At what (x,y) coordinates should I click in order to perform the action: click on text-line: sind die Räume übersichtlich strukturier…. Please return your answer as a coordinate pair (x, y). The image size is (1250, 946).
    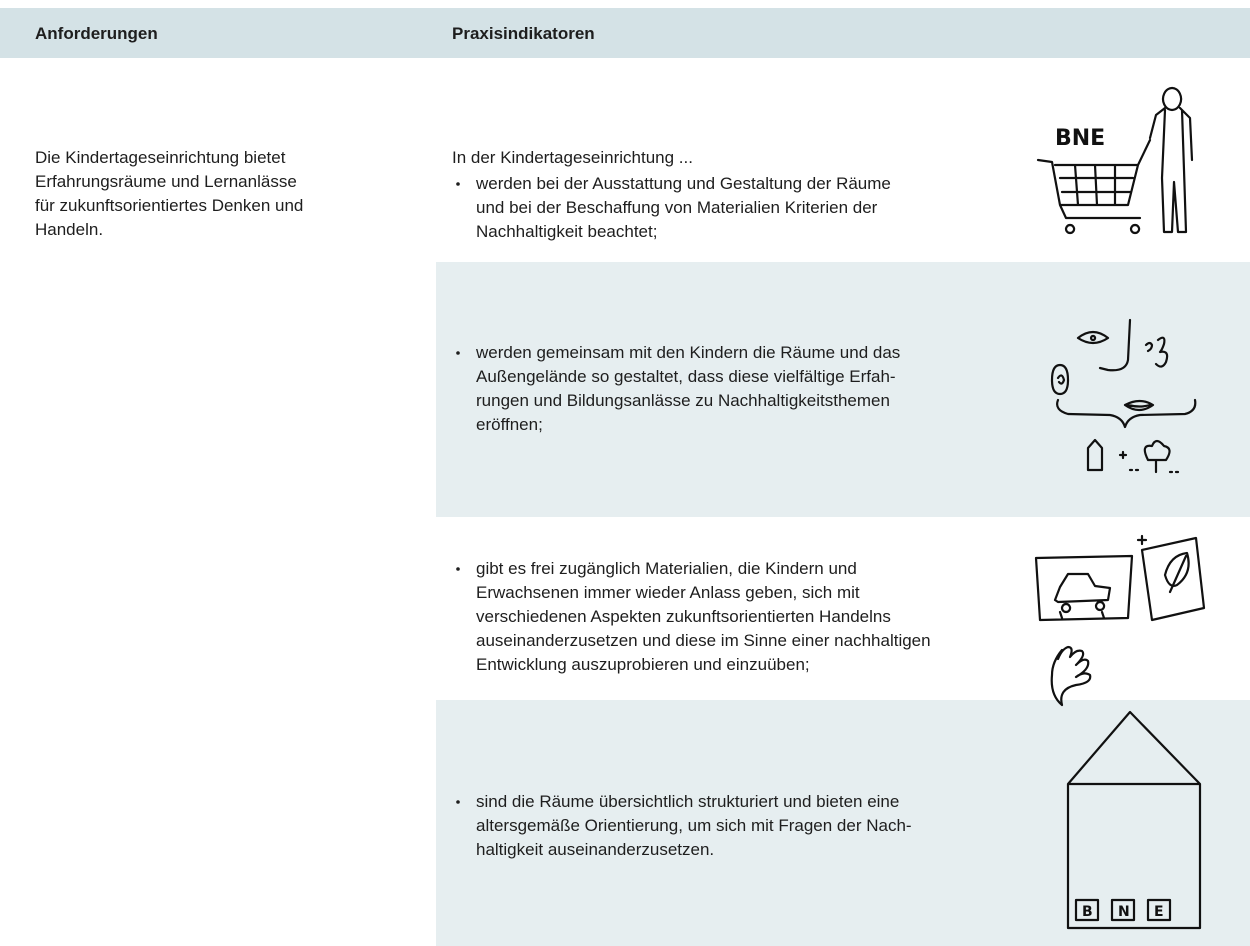
    Looking at the image, I should click on (687, 801).